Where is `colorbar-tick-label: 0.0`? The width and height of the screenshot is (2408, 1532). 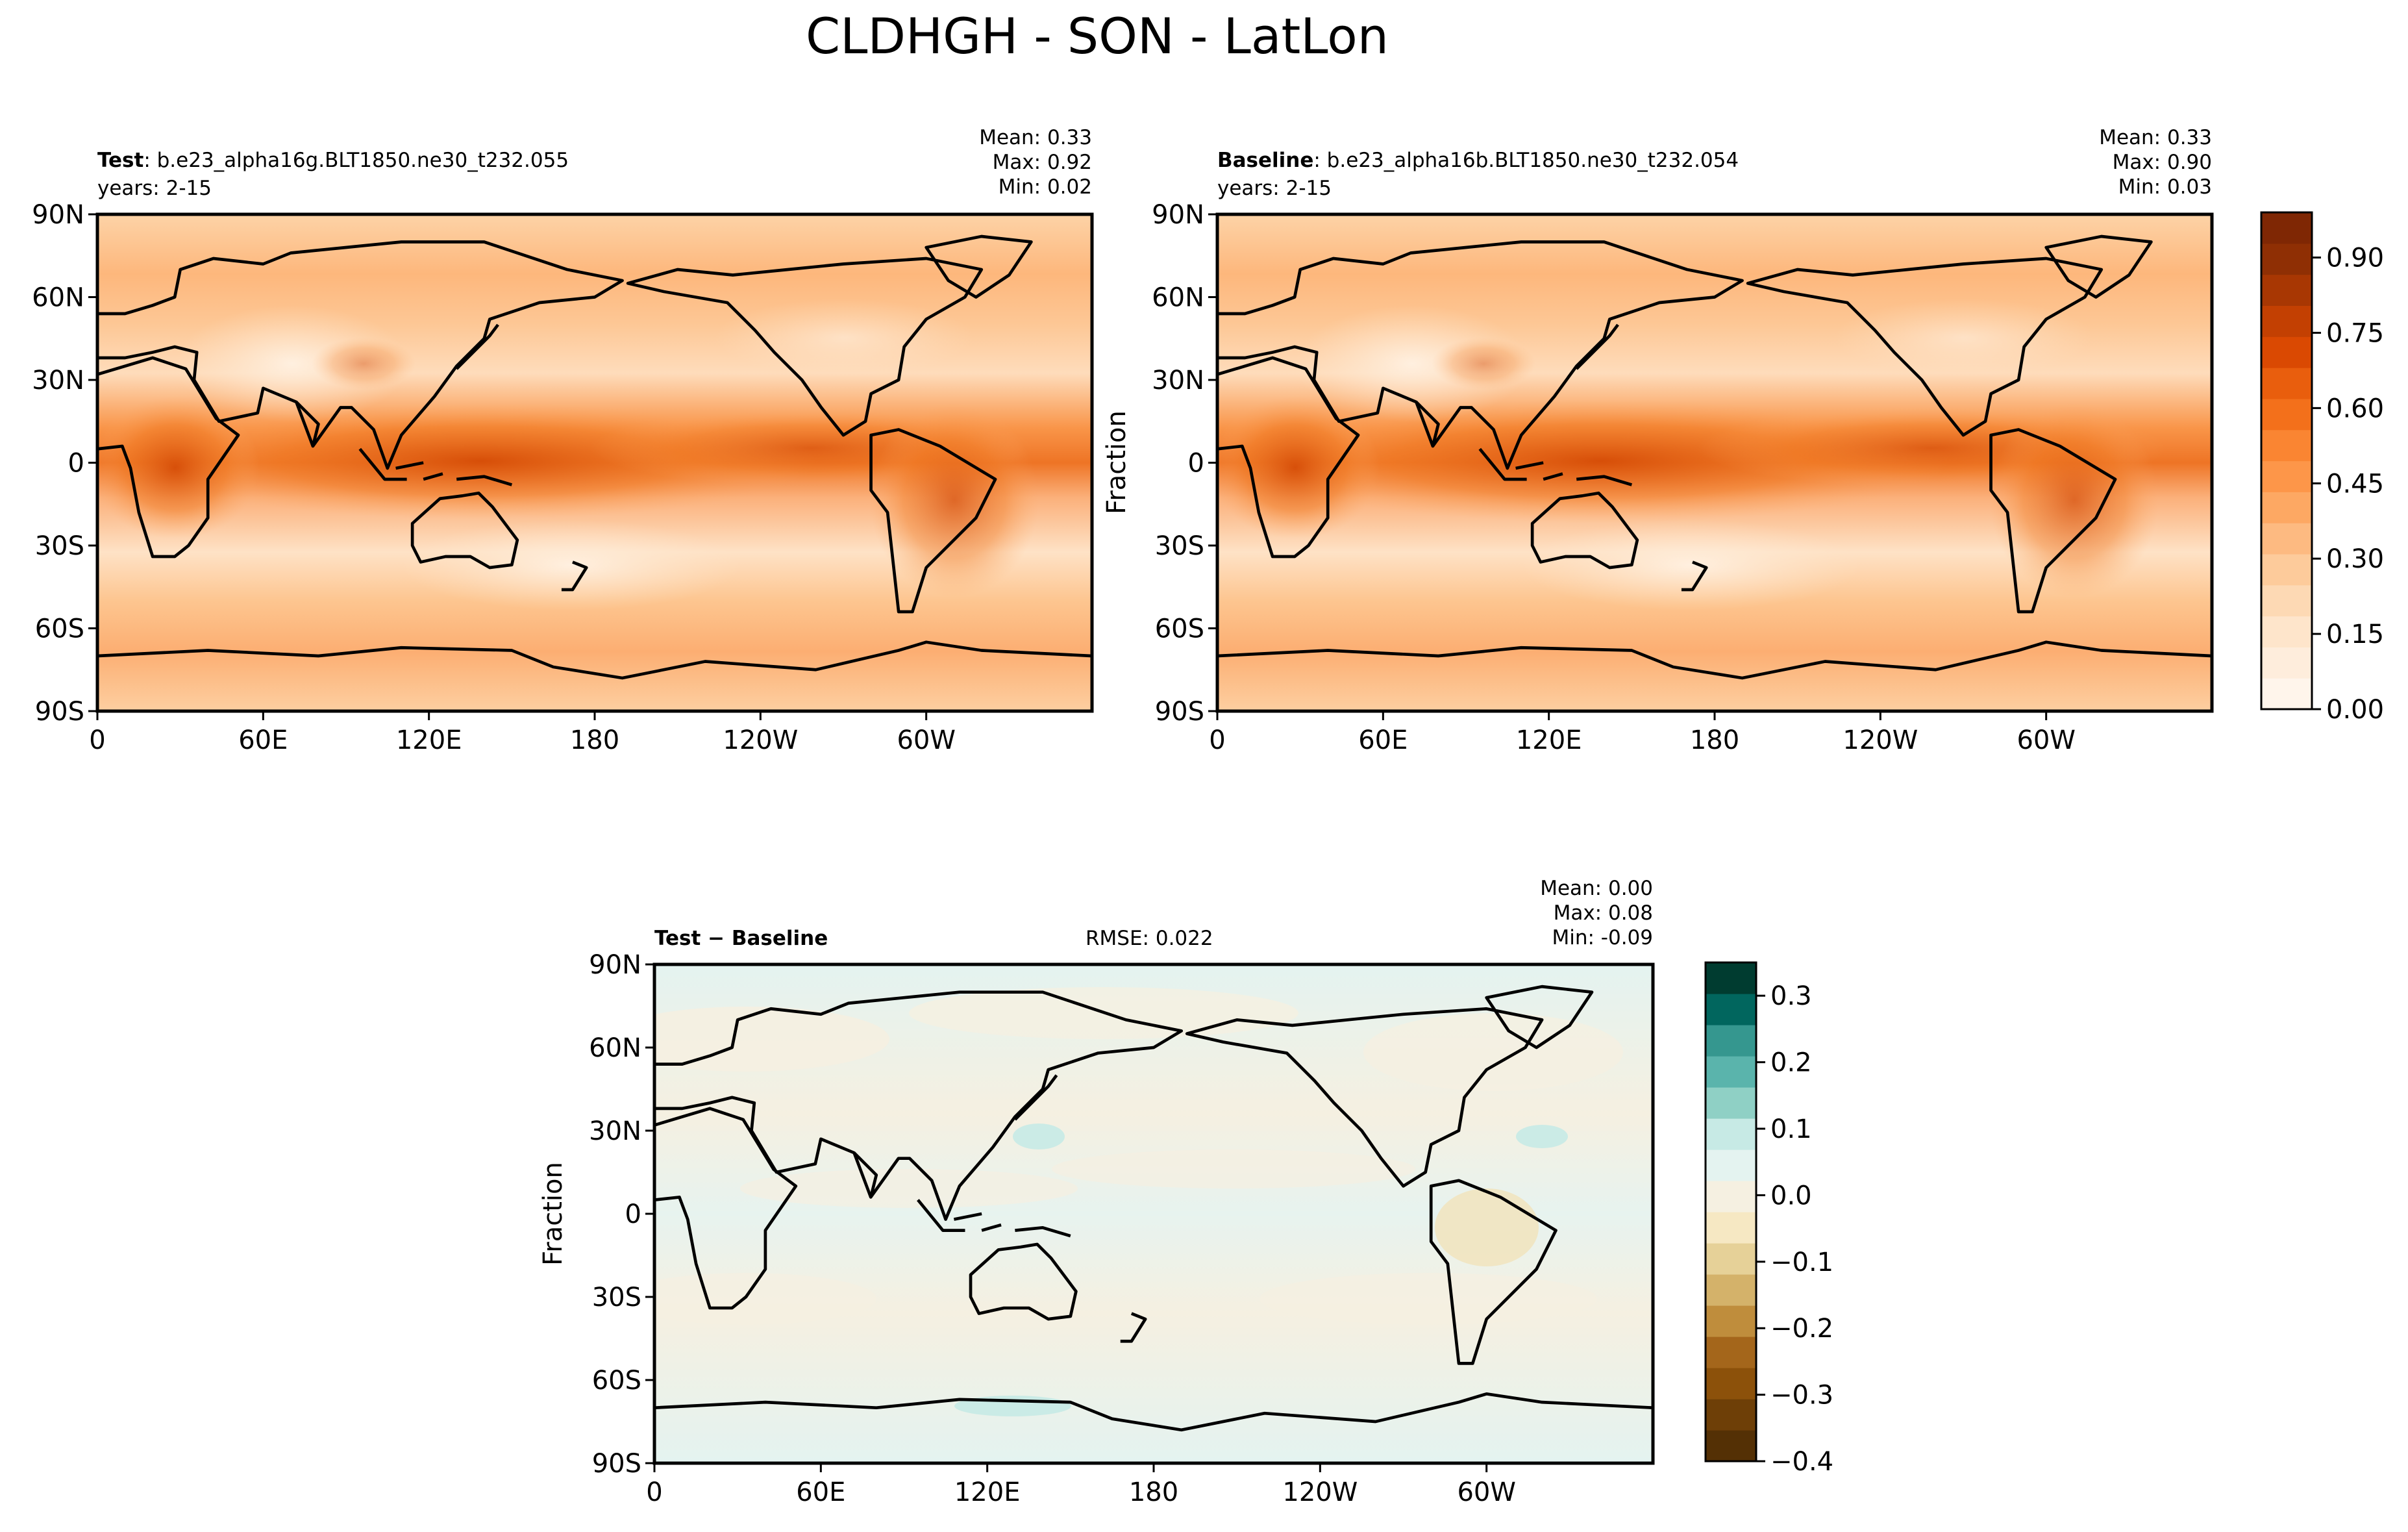
colorbar-tick-label: 0.0 is located at coordinates (1791, 1196).